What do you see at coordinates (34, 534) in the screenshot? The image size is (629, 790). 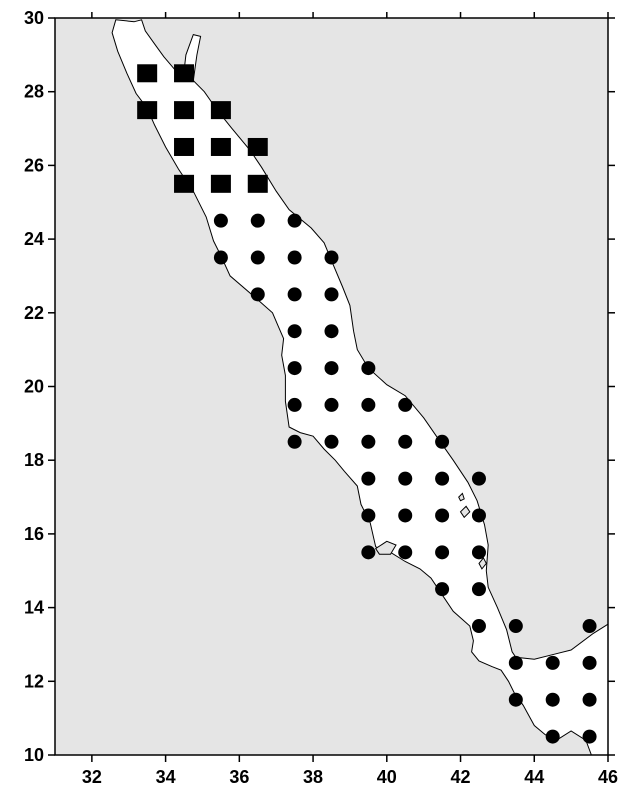 I see `y-tick-label: 16` at bounding box center [34, 534].